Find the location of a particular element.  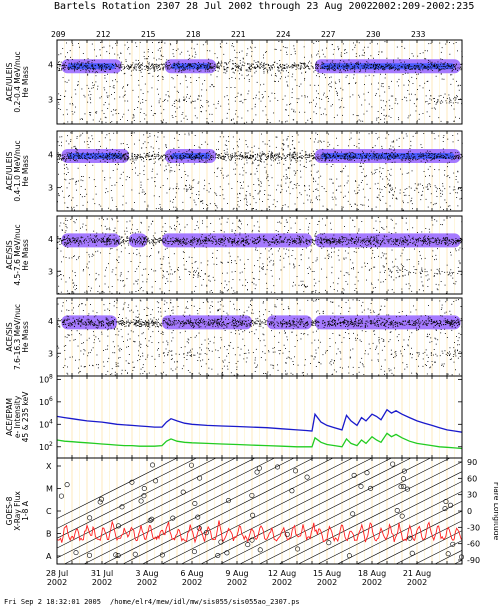

panel-ylabel-line: ACE/SIS is located at coordinates (9, 254).